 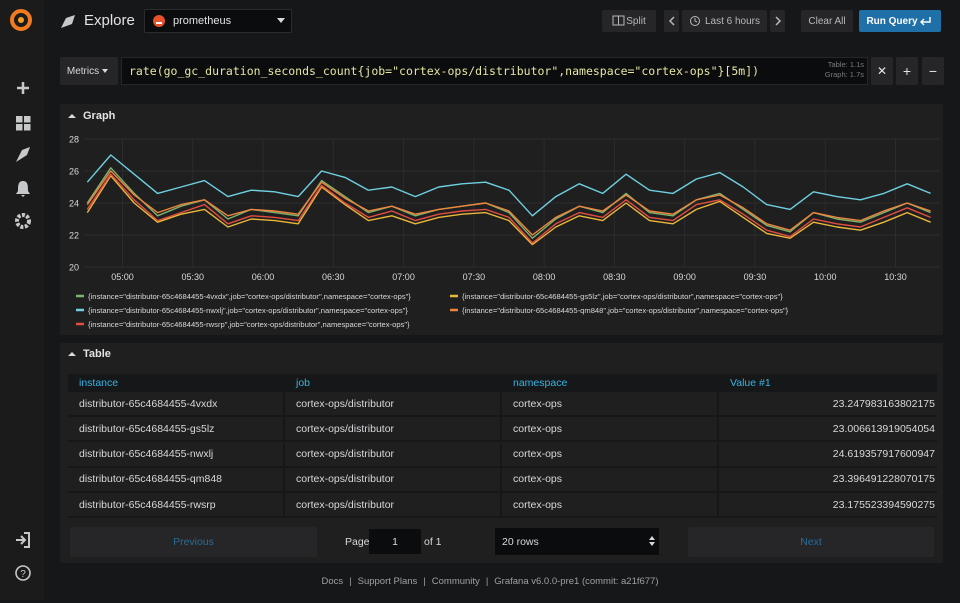 I want to click on sidebar: ?, so click(x=22, y=300).